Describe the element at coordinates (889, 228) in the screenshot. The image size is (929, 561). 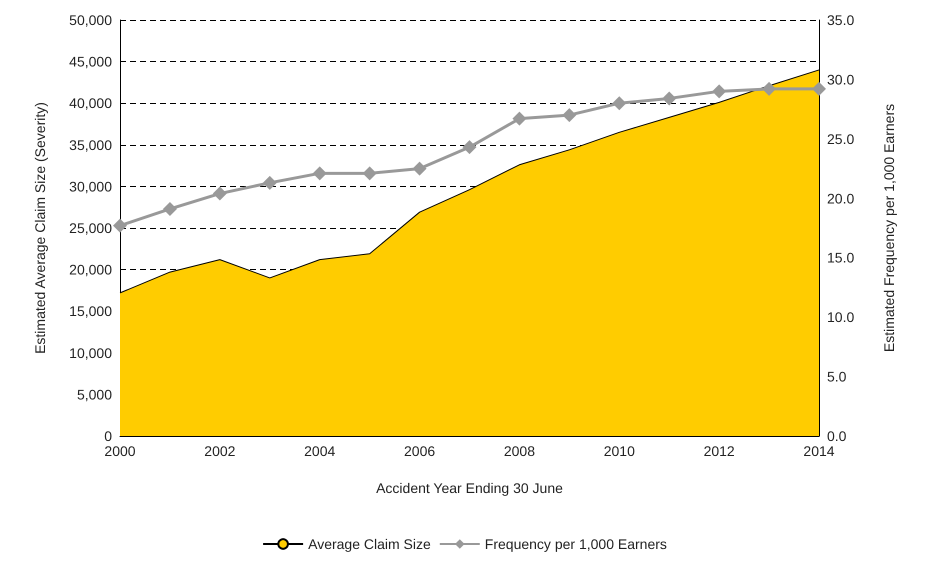
I see `y2-axis-title: Estimated Frequency per 1,000 Earners` at that location.